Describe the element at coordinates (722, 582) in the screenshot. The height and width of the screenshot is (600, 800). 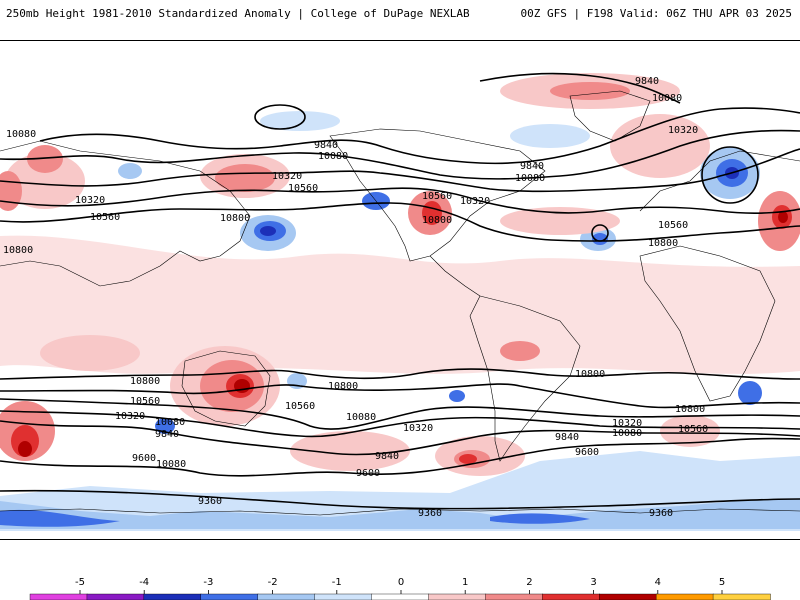
I see `colorbar-tick-label: 5` at that location.